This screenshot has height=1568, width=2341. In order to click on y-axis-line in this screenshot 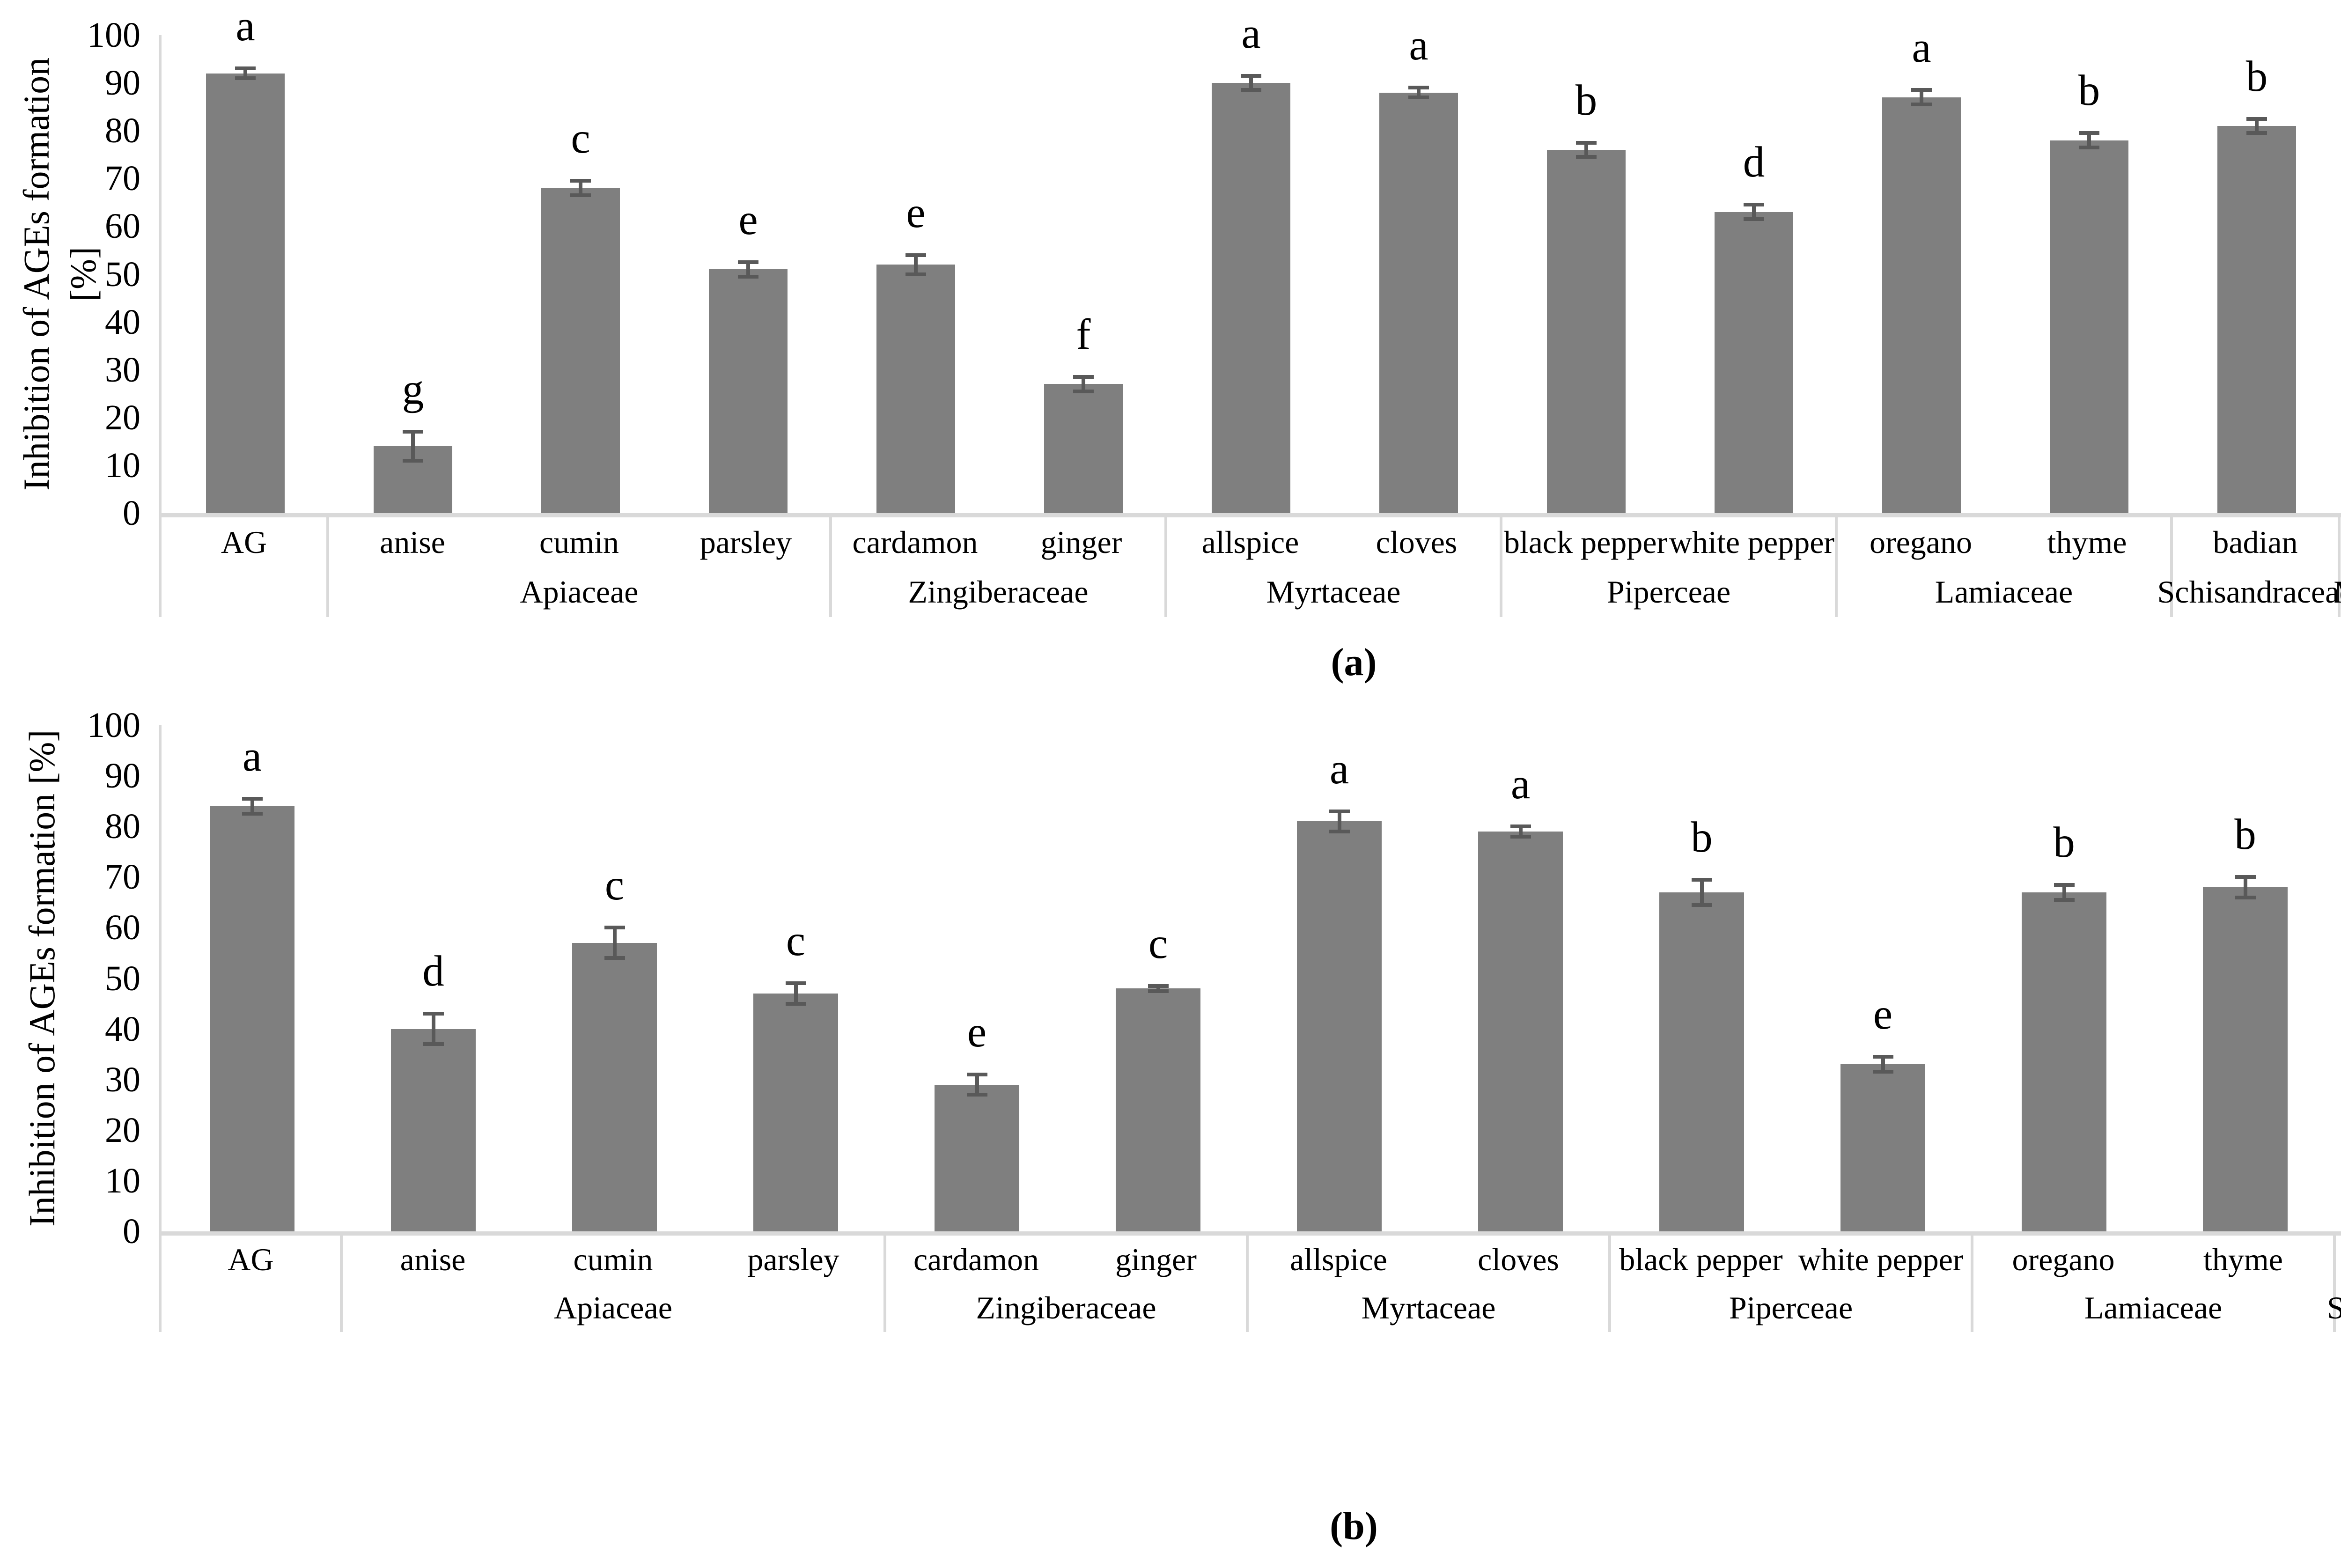, I will do `click(160, 978)`.